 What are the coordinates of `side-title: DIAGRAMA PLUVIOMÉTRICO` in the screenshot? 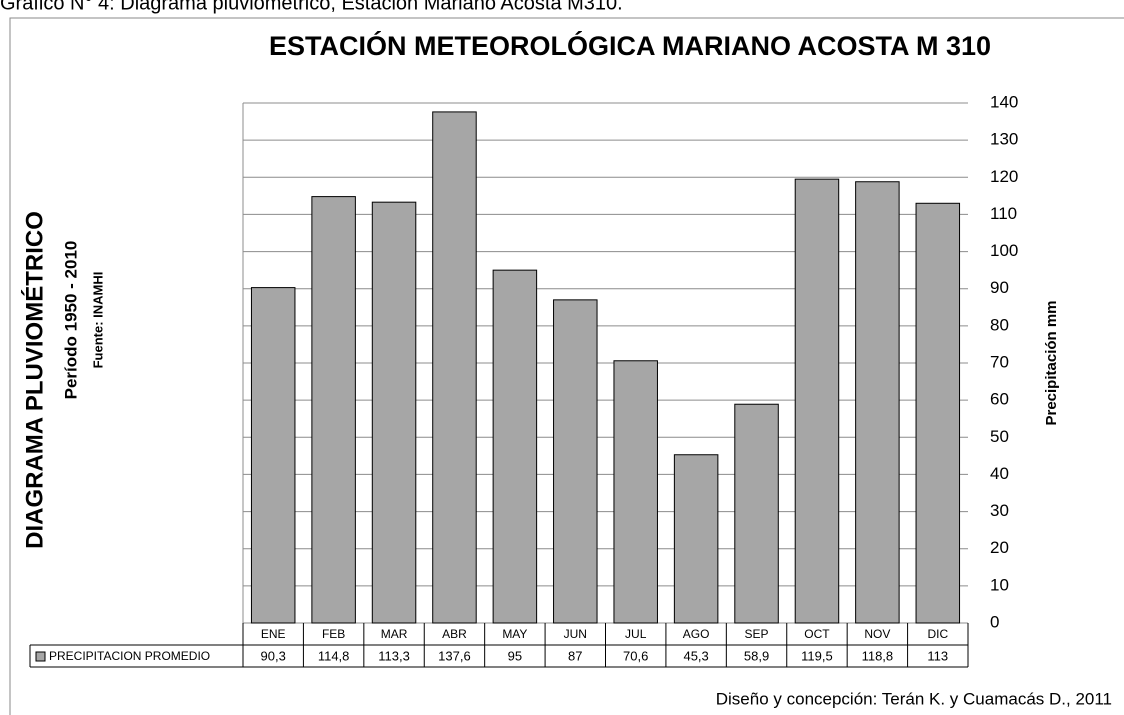 It's located at (34, 380).